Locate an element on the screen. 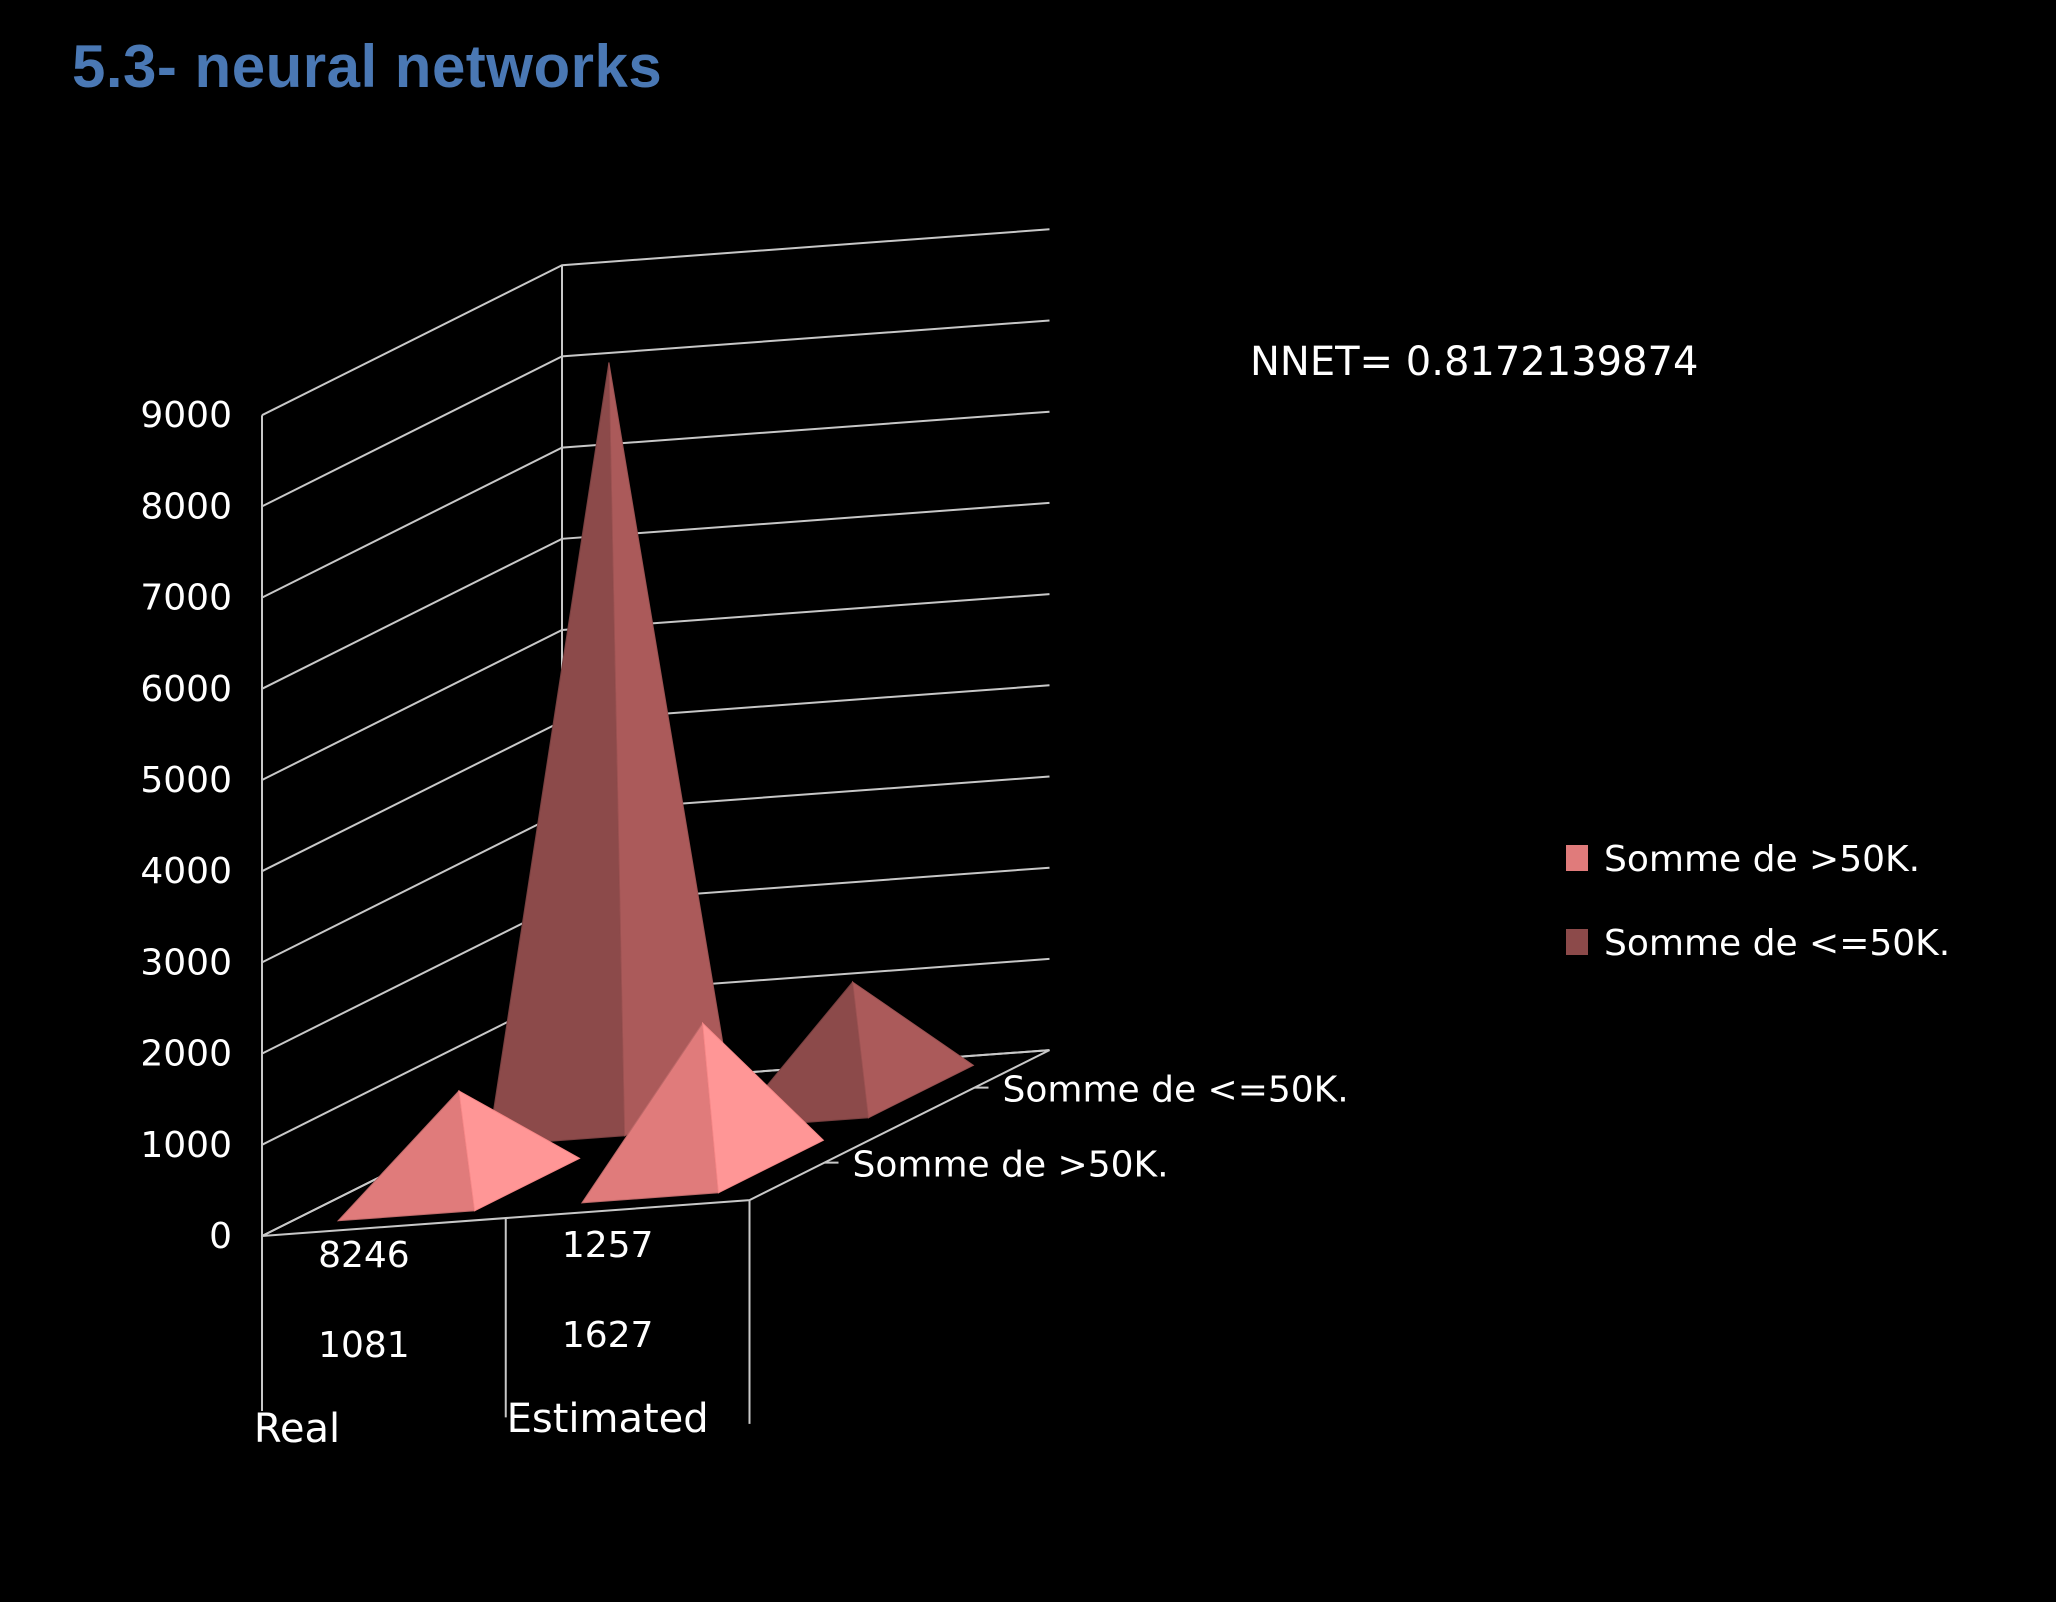 Image resolution: width=2056 pixels, height=1602 pixels. category-label: Estimated is located at coordinates (608, 1419).